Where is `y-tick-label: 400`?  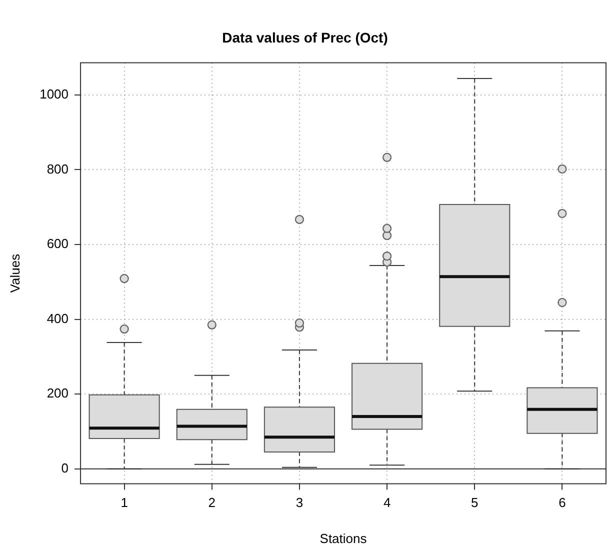 y-tick-label: 400 is located at coordinates (57, 318).